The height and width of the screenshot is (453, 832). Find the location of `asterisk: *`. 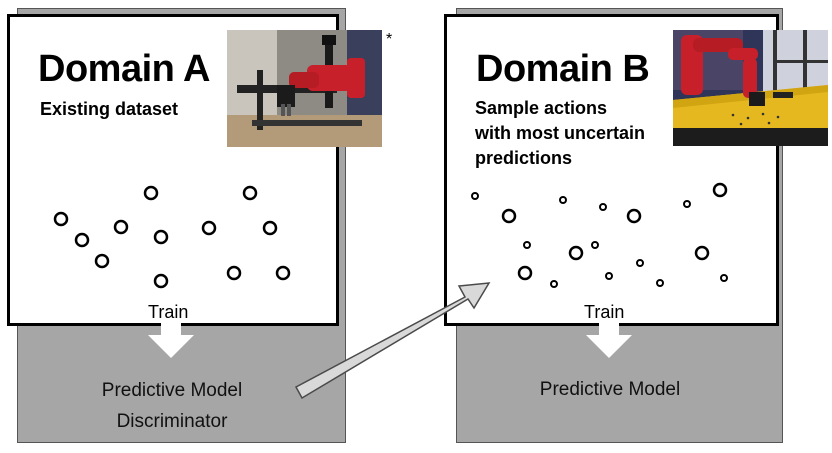

asterisk: * is located at coordinates (389, 39).